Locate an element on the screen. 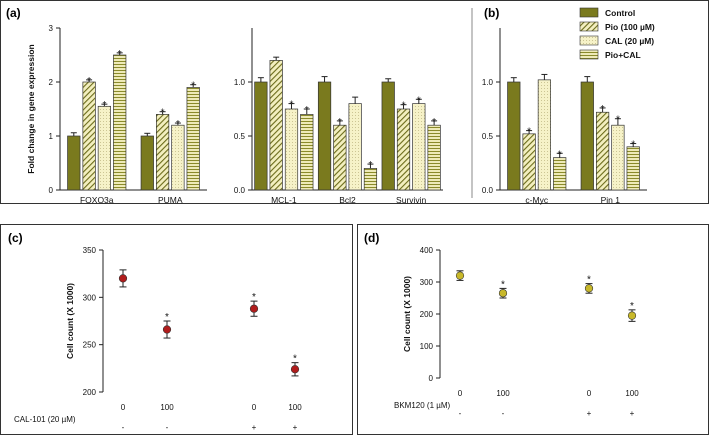  b-category-label: c-Myc is located at coordinates (536, 200).